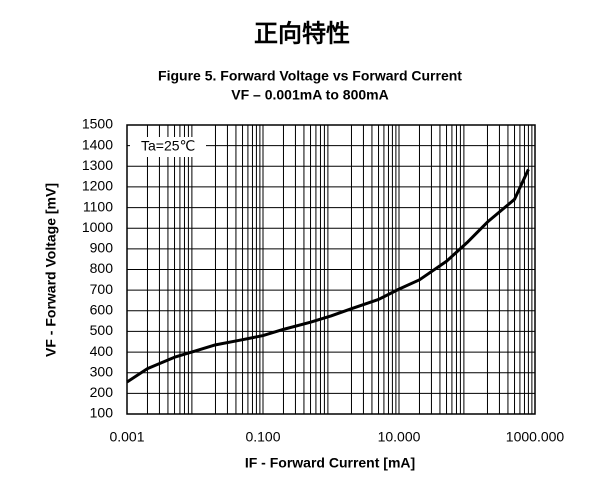  I want to click on y-tick-label: 300, so click(102, 371).